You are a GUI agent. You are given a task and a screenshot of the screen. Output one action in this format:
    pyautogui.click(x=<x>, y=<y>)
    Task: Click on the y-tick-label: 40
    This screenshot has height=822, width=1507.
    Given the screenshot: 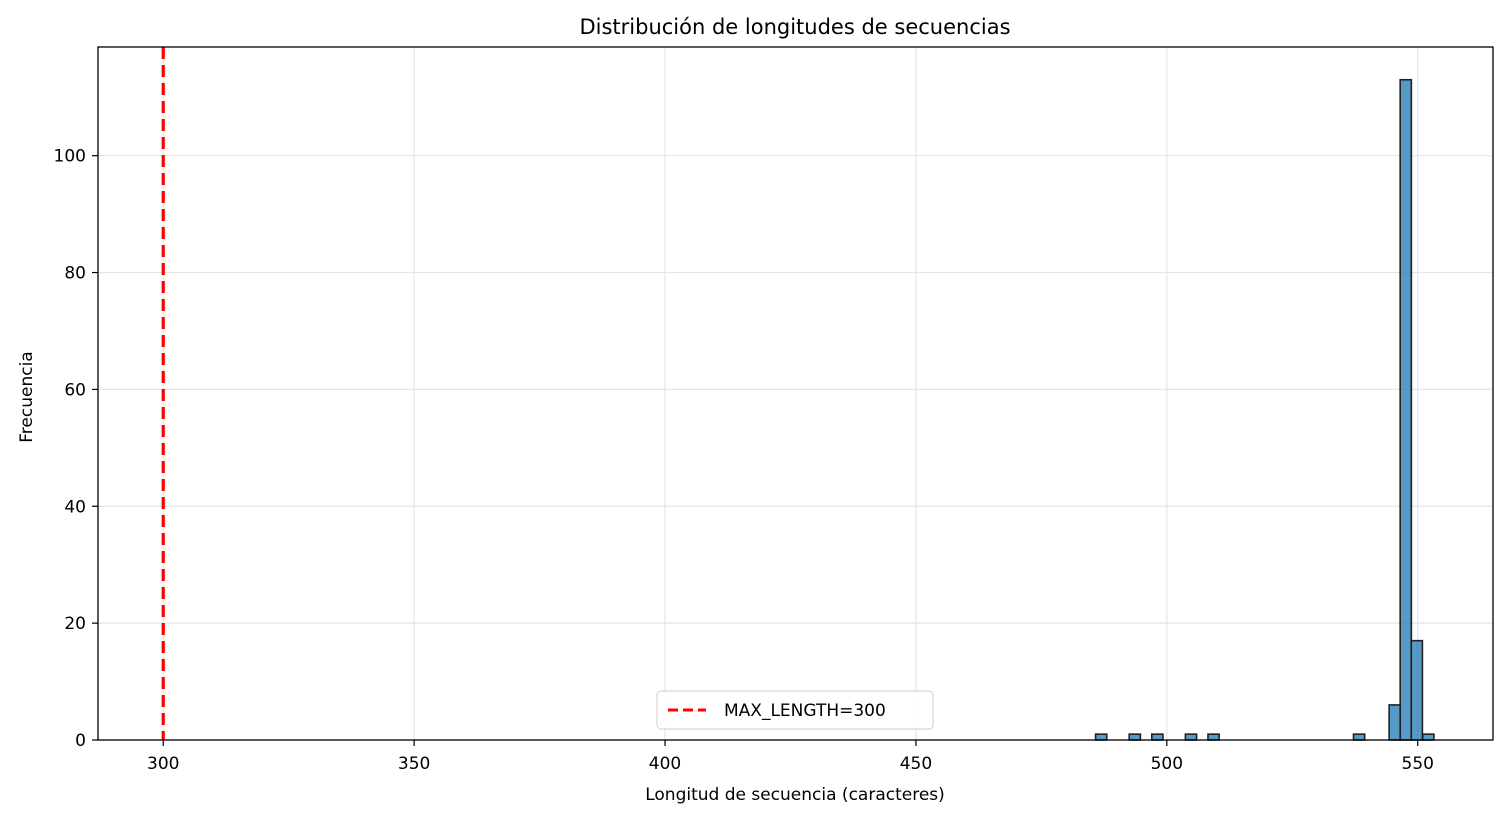 What is the action you would take?
    pyautogui.click(x=75, y=507)
    